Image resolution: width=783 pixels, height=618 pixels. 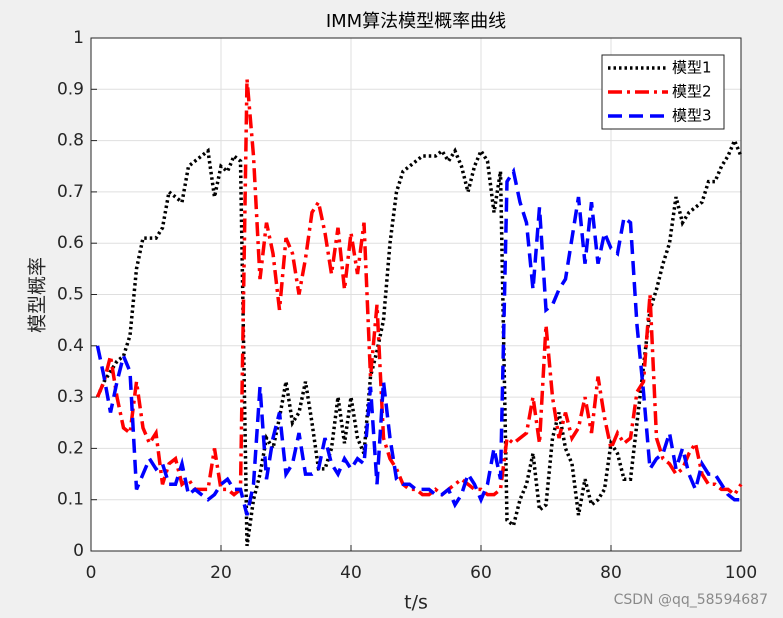 What do you see at coordinates (692, 116) in the screenshot?
I see `legend-label: 模型3` at bounding box center [692, 116].